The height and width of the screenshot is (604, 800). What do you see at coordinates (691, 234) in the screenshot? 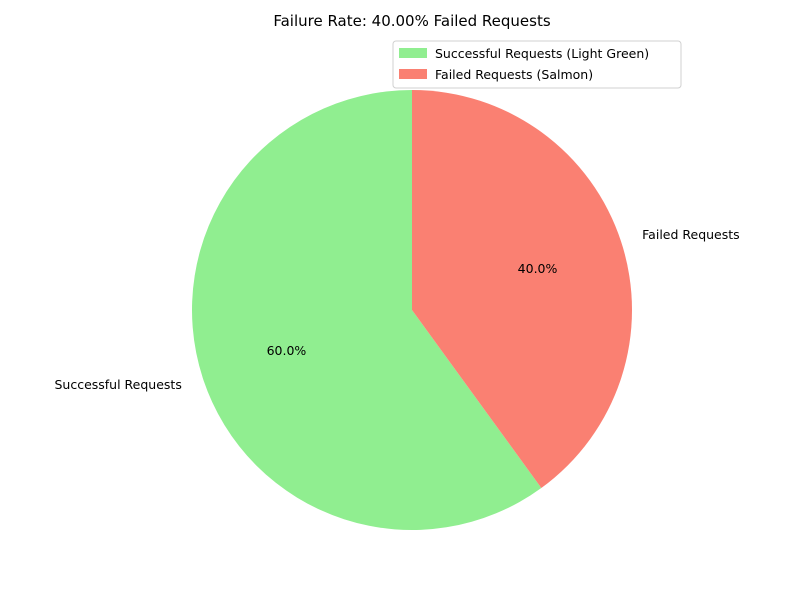
I see `slice-label-failed-requests: Failed Requests` at bounding box center [691, 234].